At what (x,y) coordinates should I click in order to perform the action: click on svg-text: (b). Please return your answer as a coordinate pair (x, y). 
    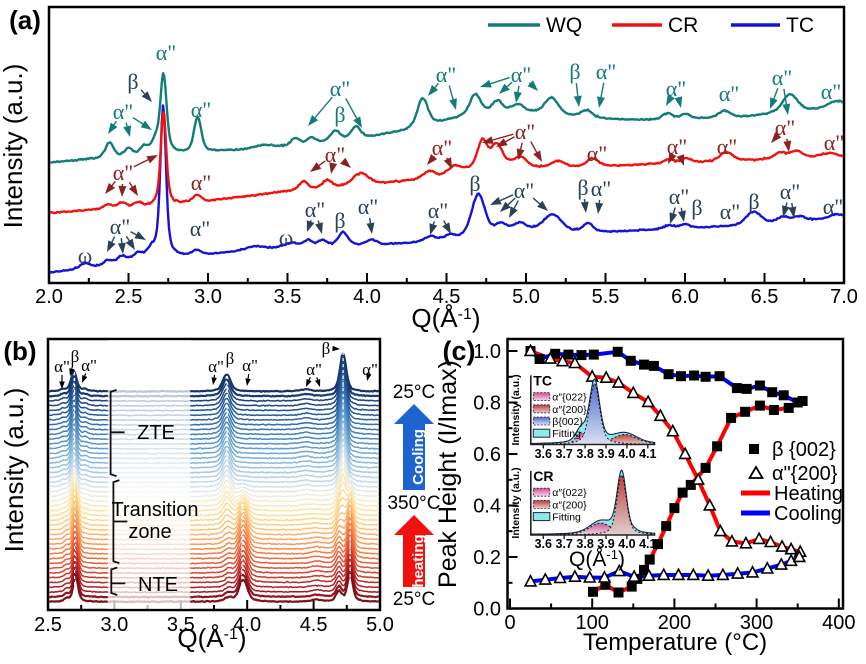
    Looking at the image, I should click on (19, 351).